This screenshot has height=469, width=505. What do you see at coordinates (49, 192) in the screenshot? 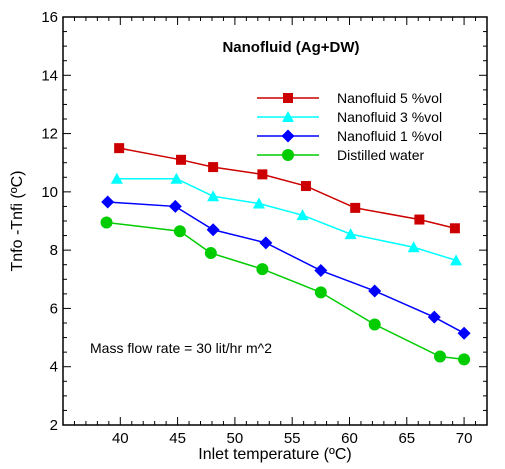
I see `y-tick-label: 10` at bounding box center [49, 192].